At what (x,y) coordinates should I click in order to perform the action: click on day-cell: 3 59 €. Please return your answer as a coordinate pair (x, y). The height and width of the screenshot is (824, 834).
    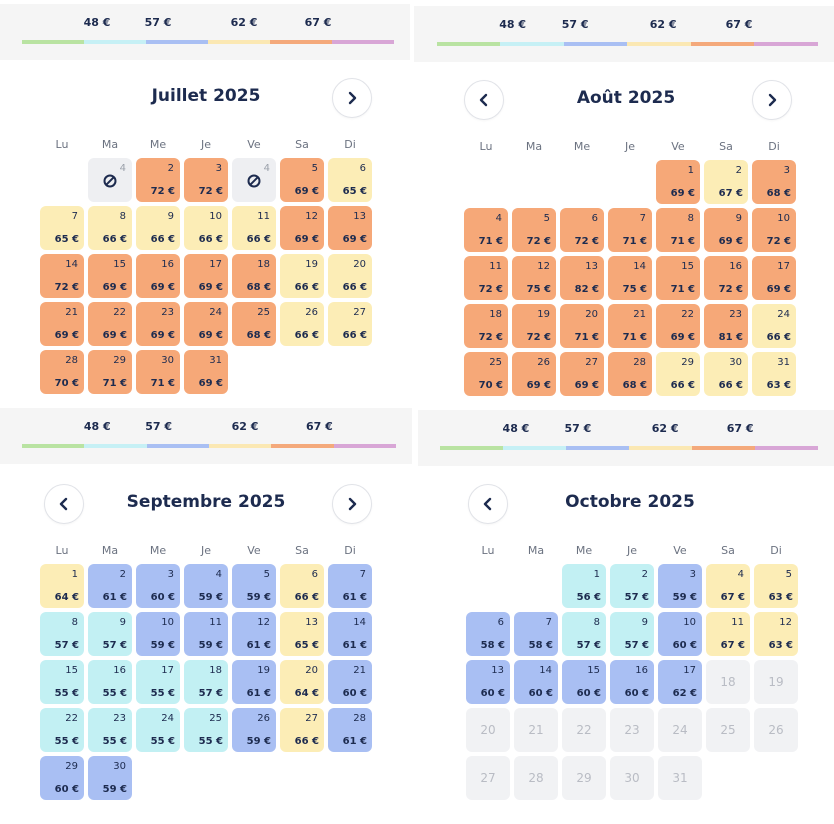
    Looking at the image, I should click on (680, 586).